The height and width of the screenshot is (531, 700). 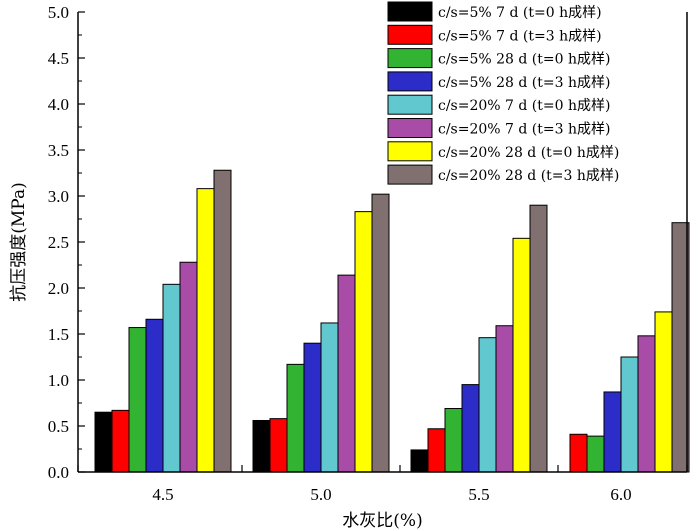 What do you see at coordinates (58, 426) in the screenshot?
I see `y-tick-label-1: 0.5` at bounding box center [58, 426].